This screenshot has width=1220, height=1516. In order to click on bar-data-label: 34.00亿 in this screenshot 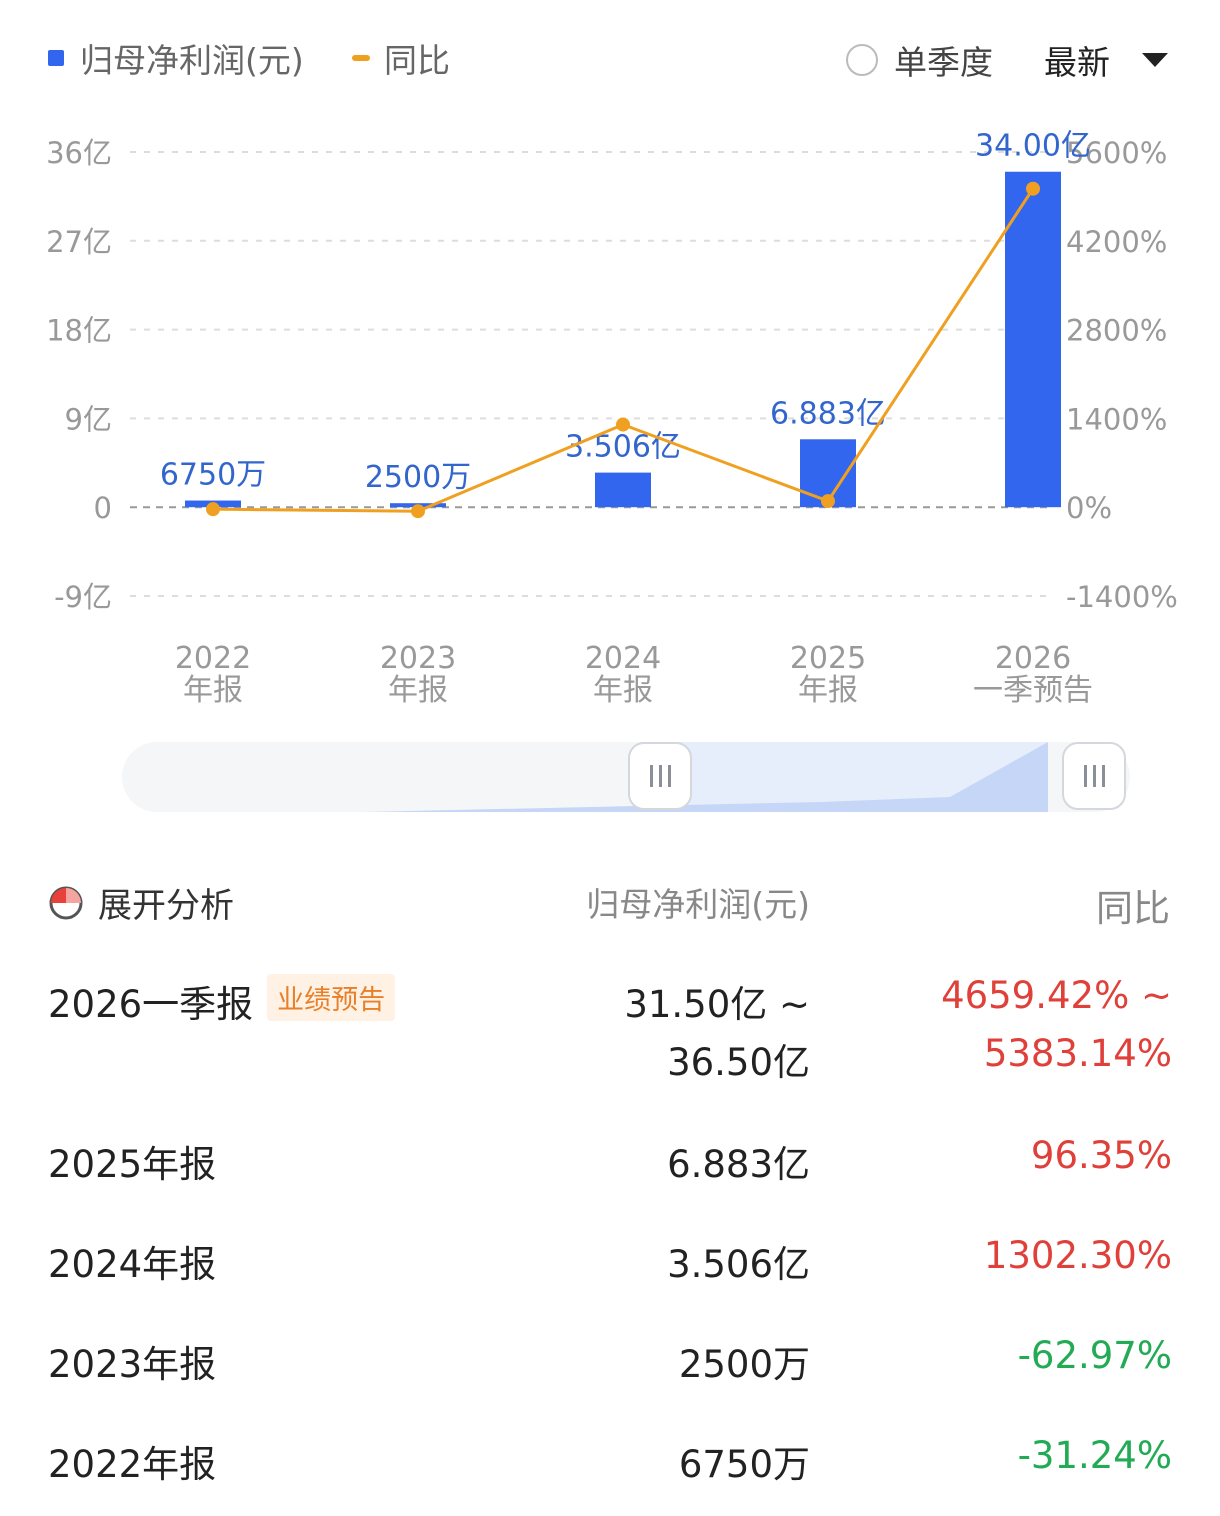, I will do `click(1033, 146)`.